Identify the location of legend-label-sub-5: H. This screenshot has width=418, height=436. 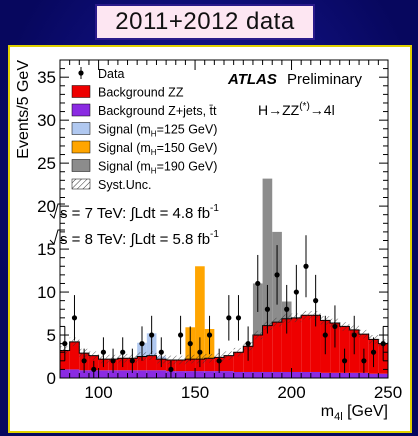
(154, 171).